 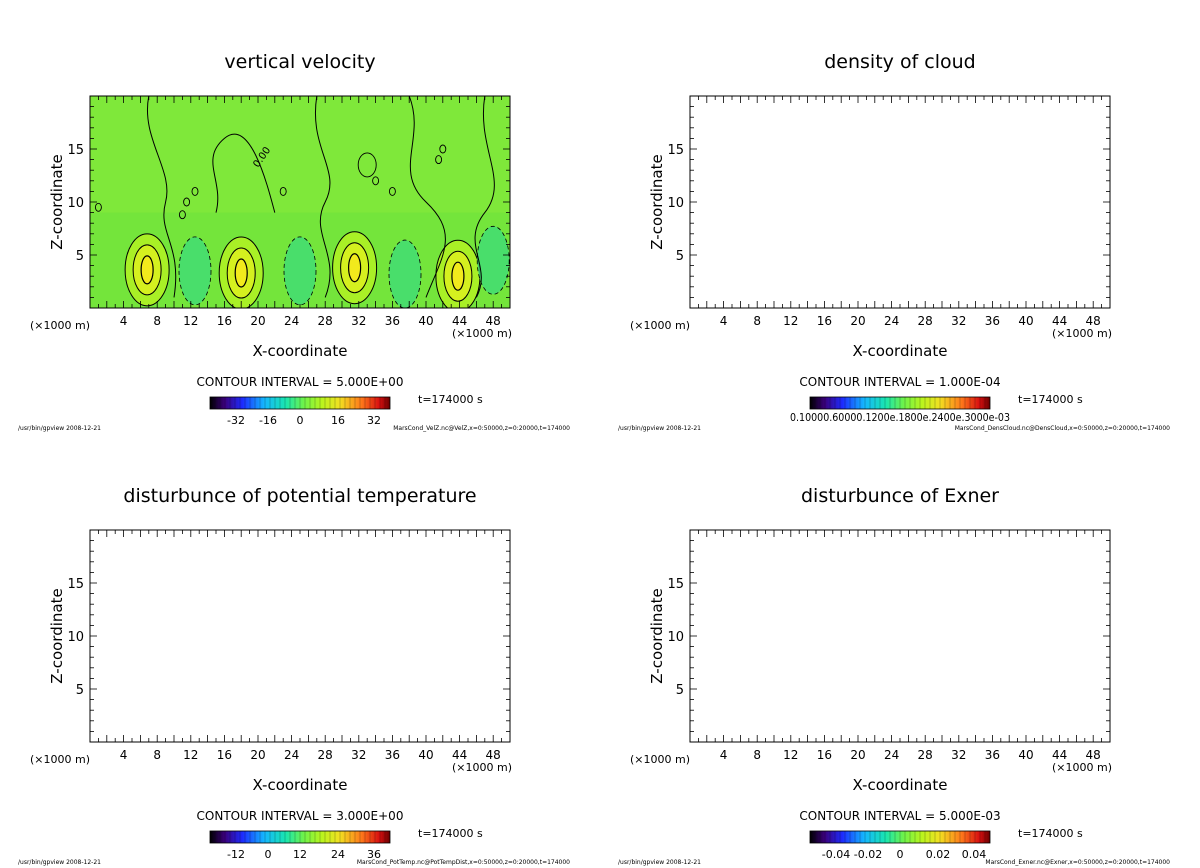 What do you see at coordinates (374, 854) in the screenshot?
I see `colorbar-tick-label: 36` at bounding box center [374, 854].